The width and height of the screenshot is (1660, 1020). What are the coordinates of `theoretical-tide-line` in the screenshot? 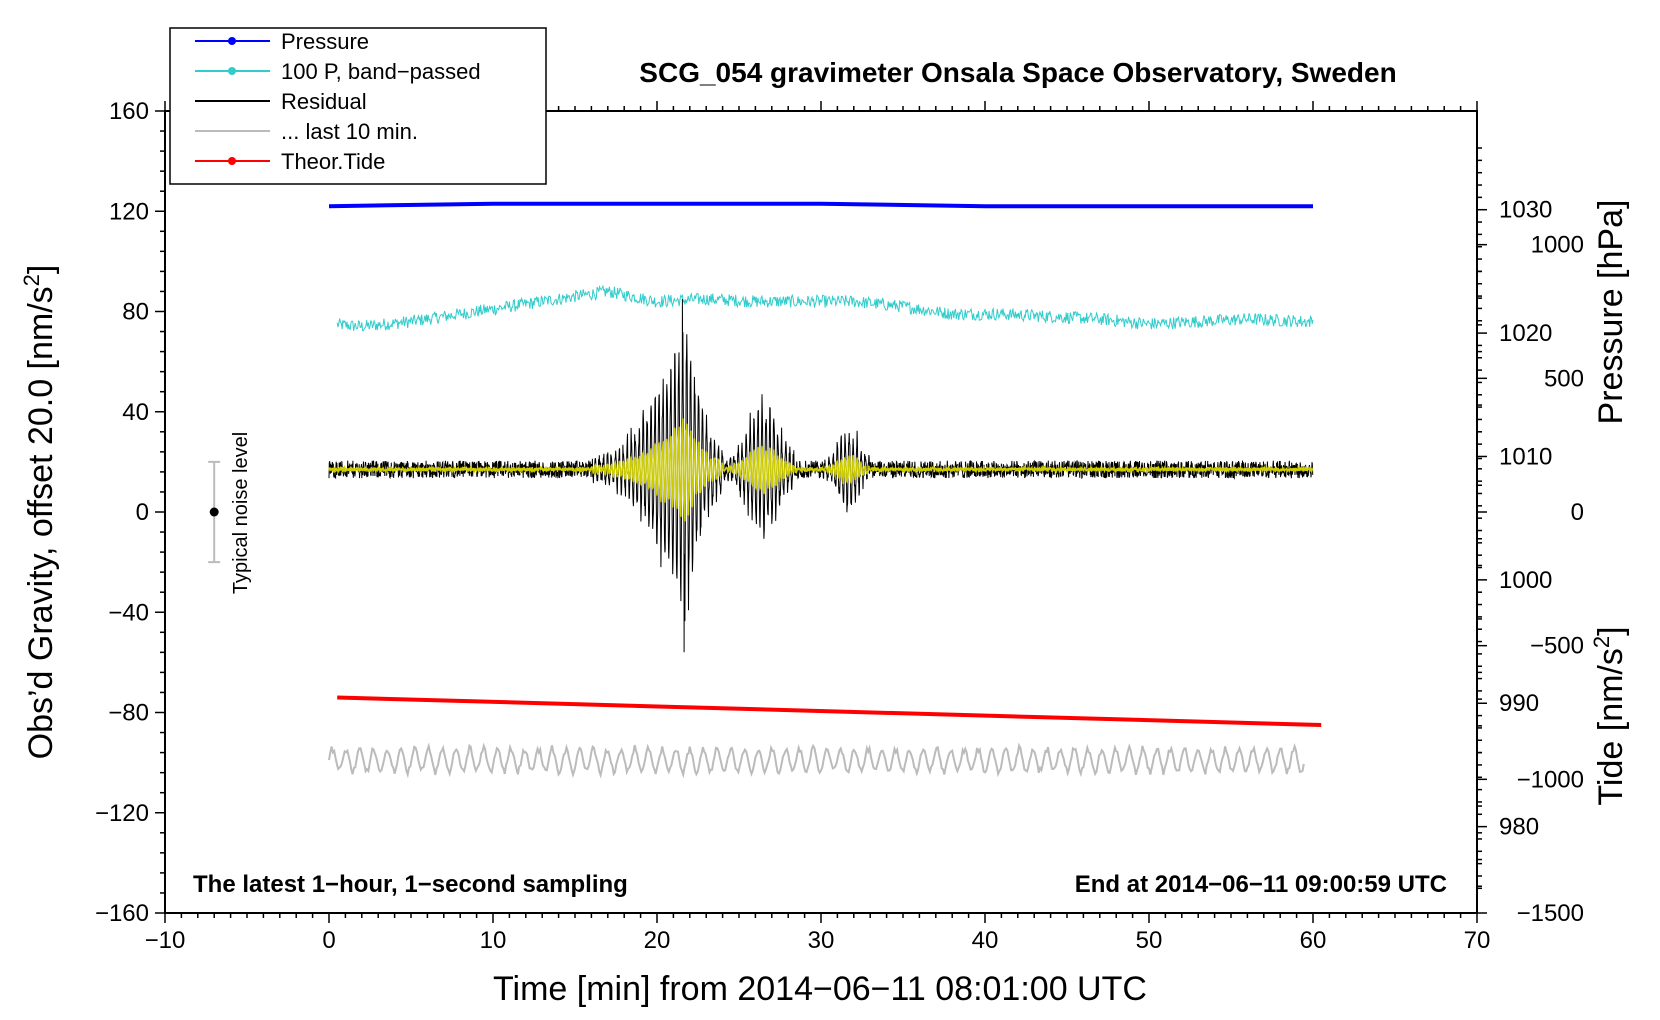 It's located at (829, 711).